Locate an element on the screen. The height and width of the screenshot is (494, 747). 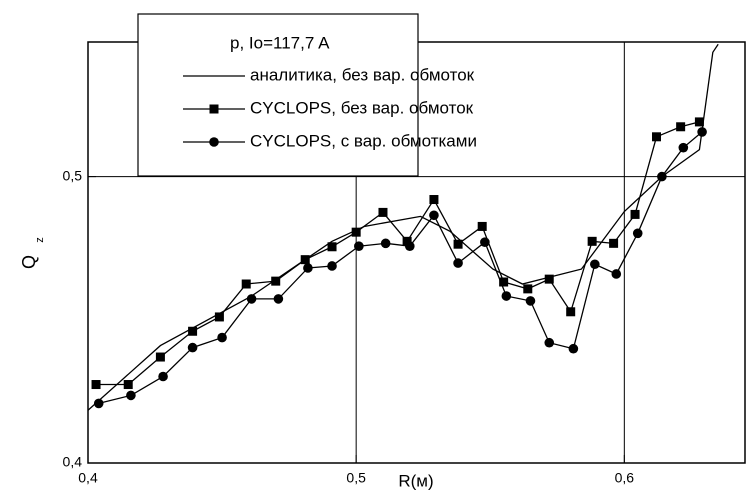
legend-label: аналитика, без вар. обмоток is located at coordinates (362, 74).